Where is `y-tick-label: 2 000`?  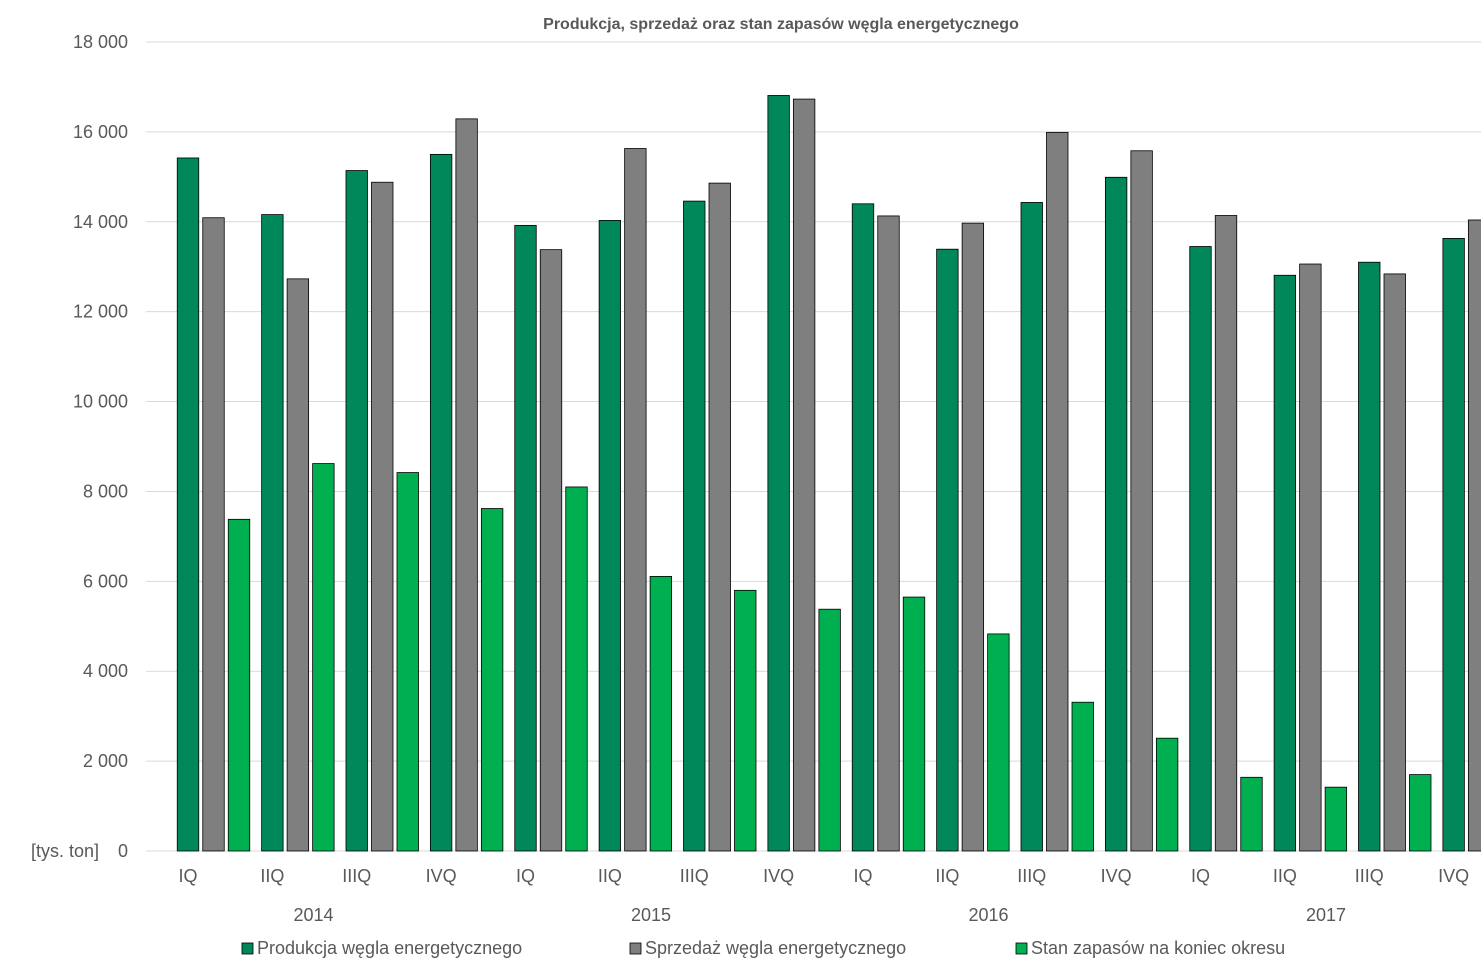 y-tick-label: 2 000 is located at coordinates (105, 761).